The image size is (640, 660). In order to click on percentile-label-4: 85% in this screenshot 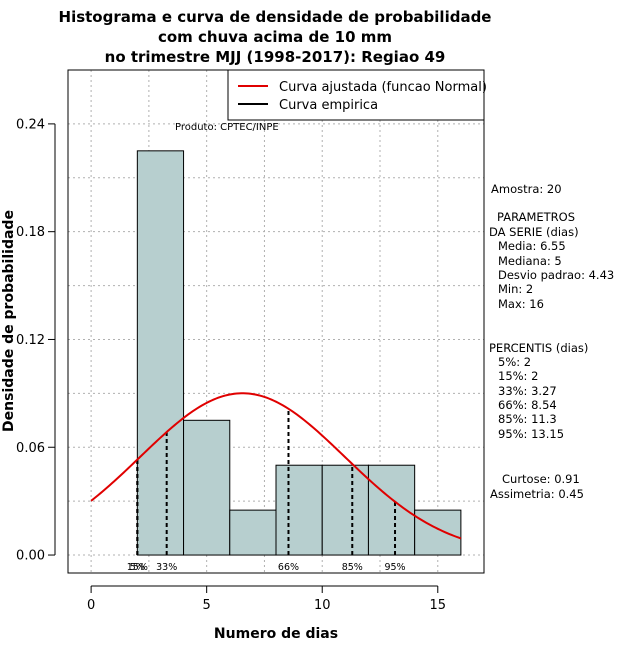, I will do `click(352, 567)`.